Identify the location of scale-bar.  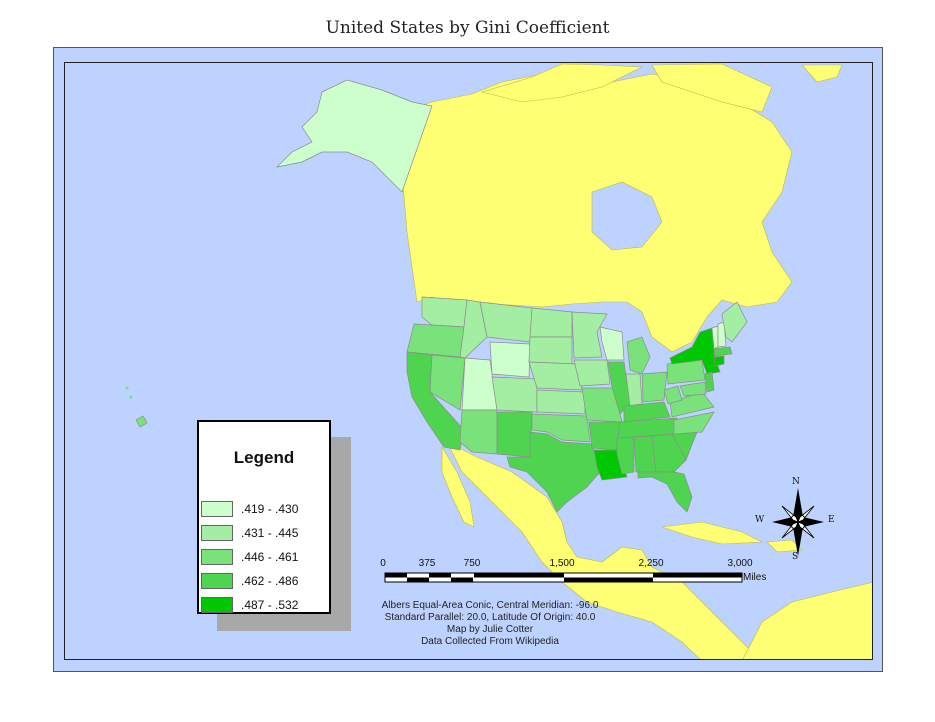
(563, 577).